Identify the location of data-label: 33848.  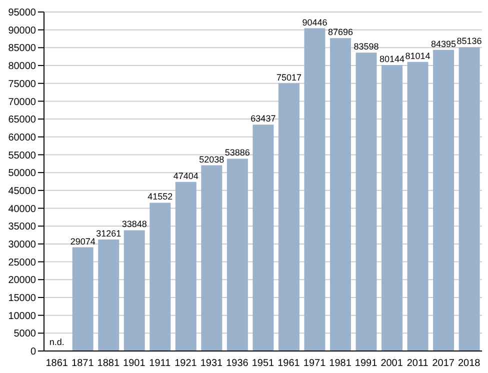
(134, 224).